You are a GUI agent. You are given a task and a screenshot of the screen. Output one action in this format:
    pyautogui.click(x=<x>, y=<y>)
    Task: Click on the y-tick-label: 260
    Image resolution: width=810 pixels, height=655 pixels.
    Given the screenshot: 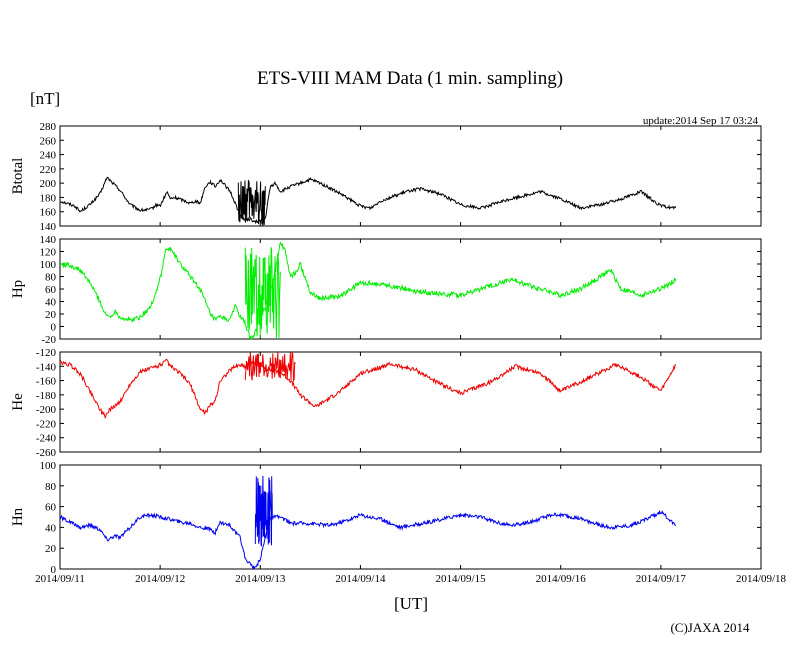 What is the action you would take?
    pyautogui.click(x=48, y=141)
    